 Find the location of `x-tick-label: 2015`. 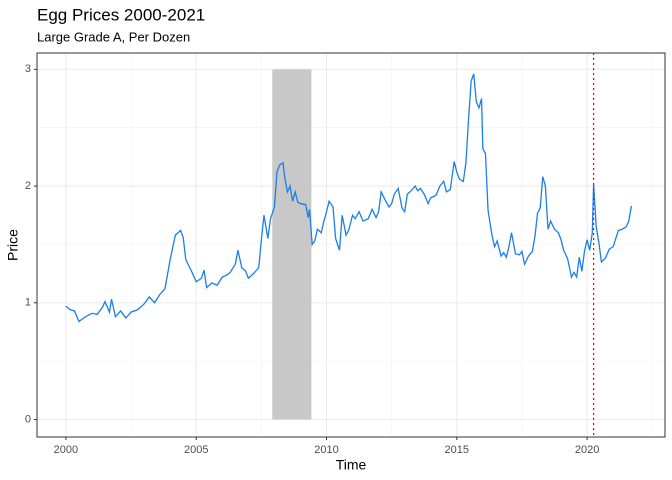

x-tick-label: 2015 is located at coordinates (457, 450).